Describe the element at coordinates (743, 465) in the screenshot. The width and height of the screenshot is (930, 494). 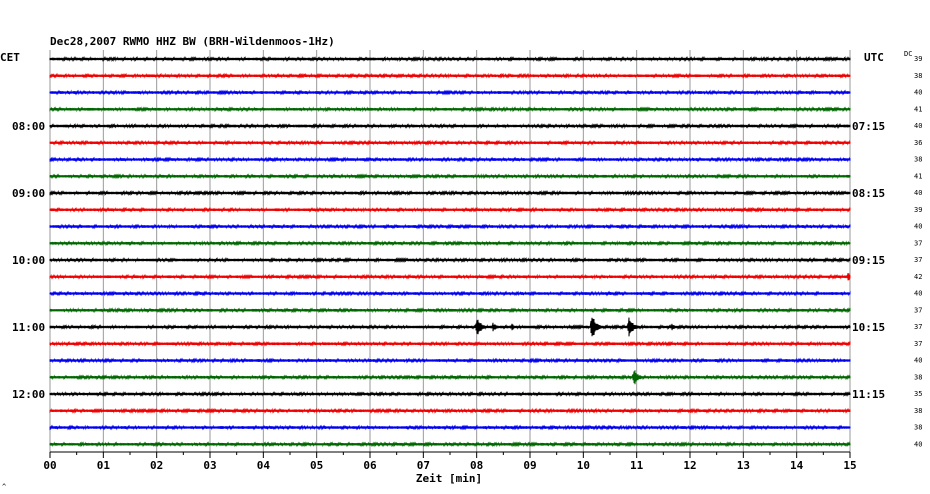
I see `x-tick-label: 13` at that location.